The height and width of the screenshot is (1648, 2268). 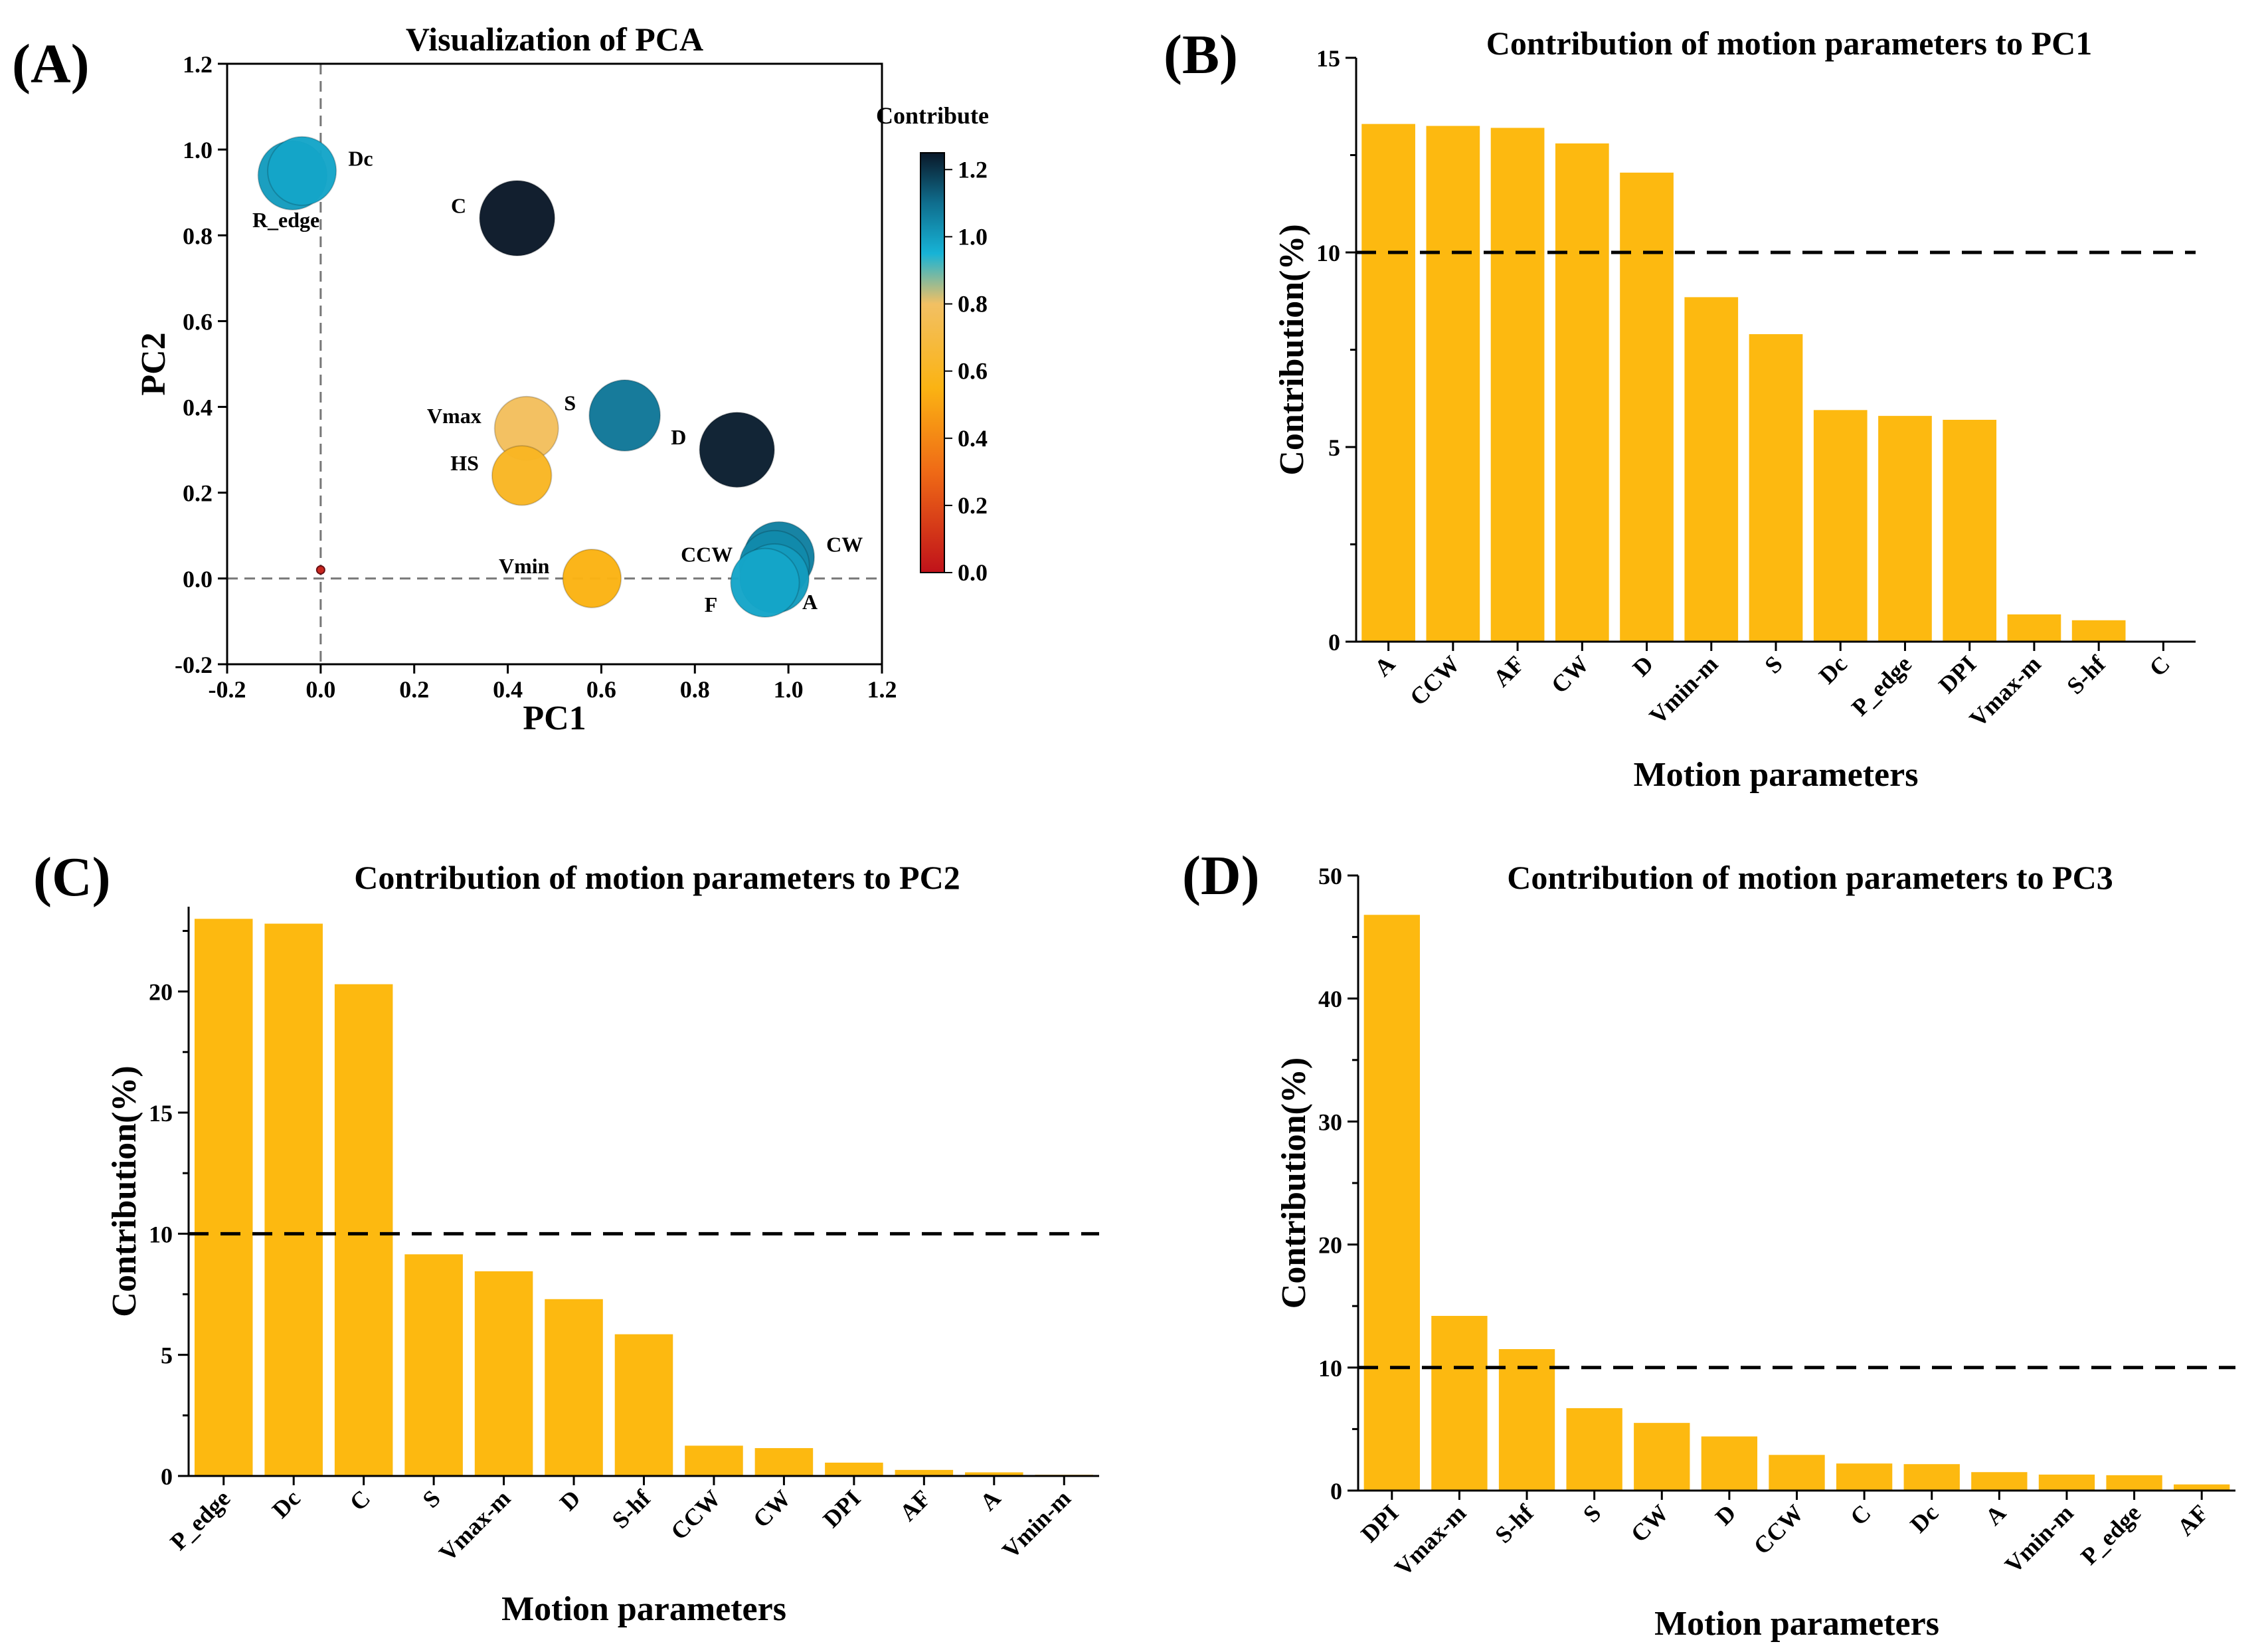 What do you see at coordinates (1647, 407) in the screenshot?
I see `bar-d` at bounding box center [1647, 407].